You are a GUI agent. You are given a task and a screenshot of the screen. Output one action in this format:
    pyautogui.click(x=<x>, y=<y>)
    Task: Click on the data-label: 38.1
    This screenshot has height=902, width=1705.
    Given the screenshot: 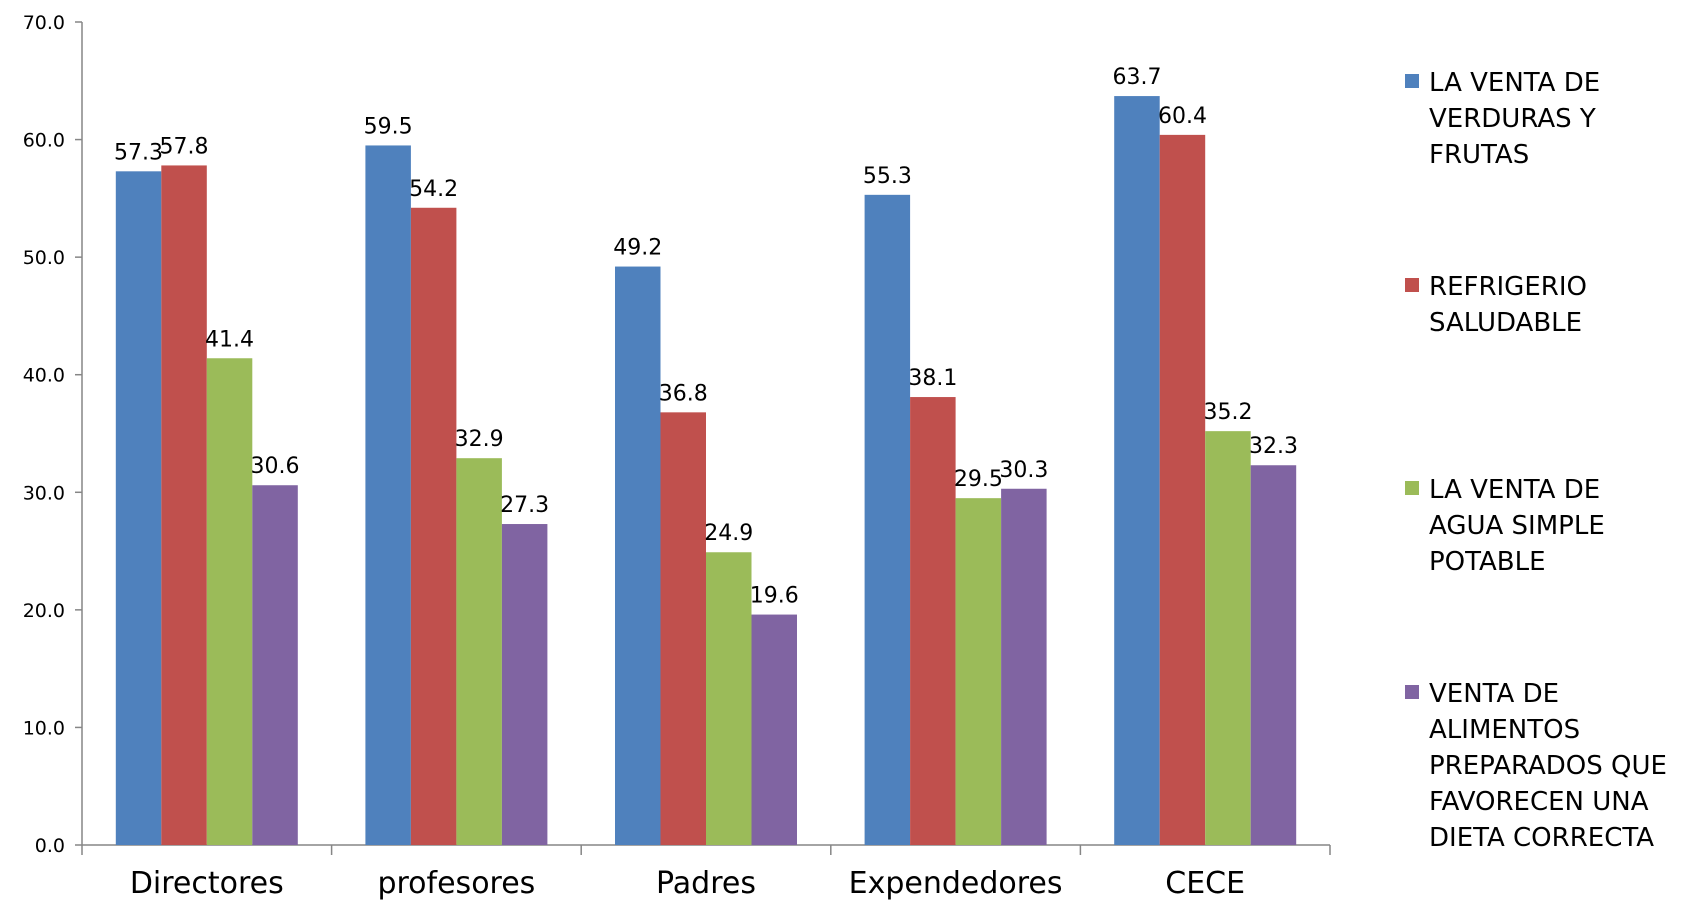 What is the action you would take?
    pyautogui.click(x=932, y=378)
    